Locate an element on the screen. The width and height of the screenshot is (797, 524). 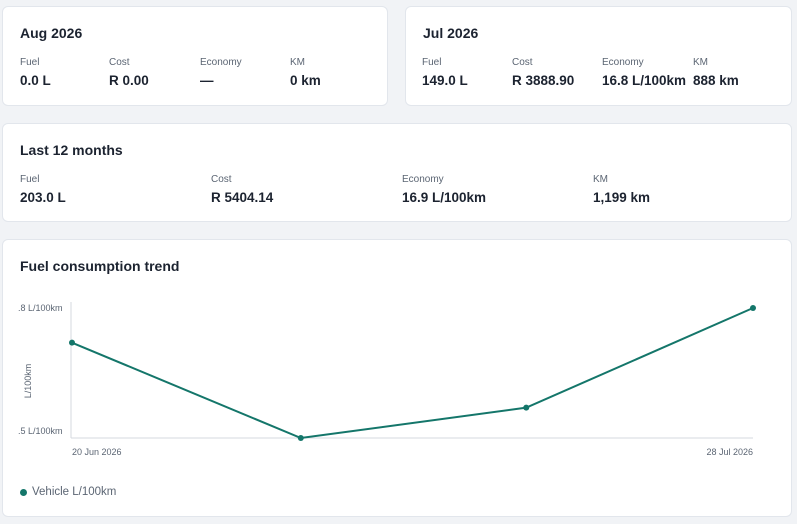
y-axis-title: L/100km is located at coordinates (28, 381).